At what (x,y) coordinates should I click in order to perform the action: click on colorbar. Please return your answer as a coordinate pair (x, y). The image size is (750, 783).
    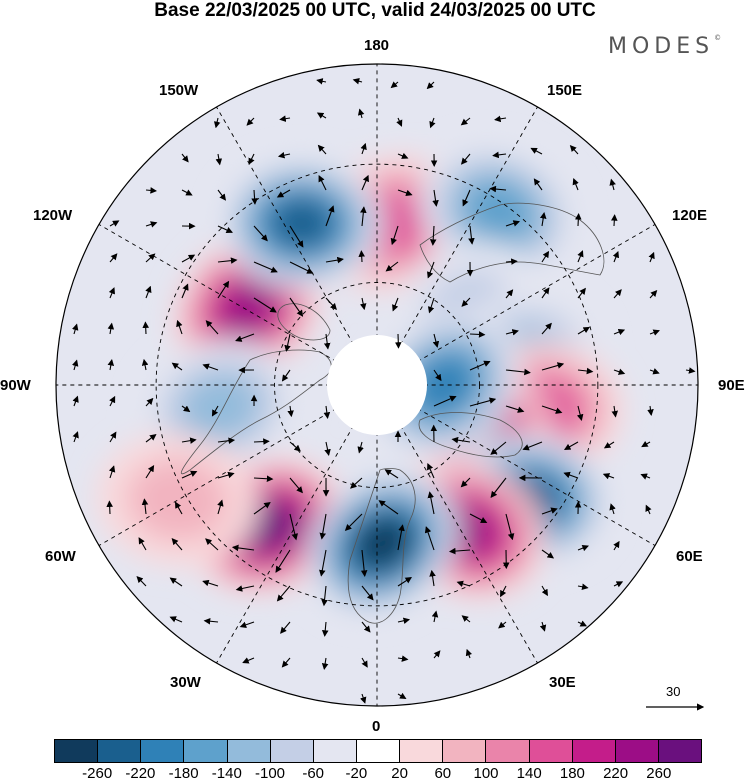
    Looking at the image, I should click on (378, 751).